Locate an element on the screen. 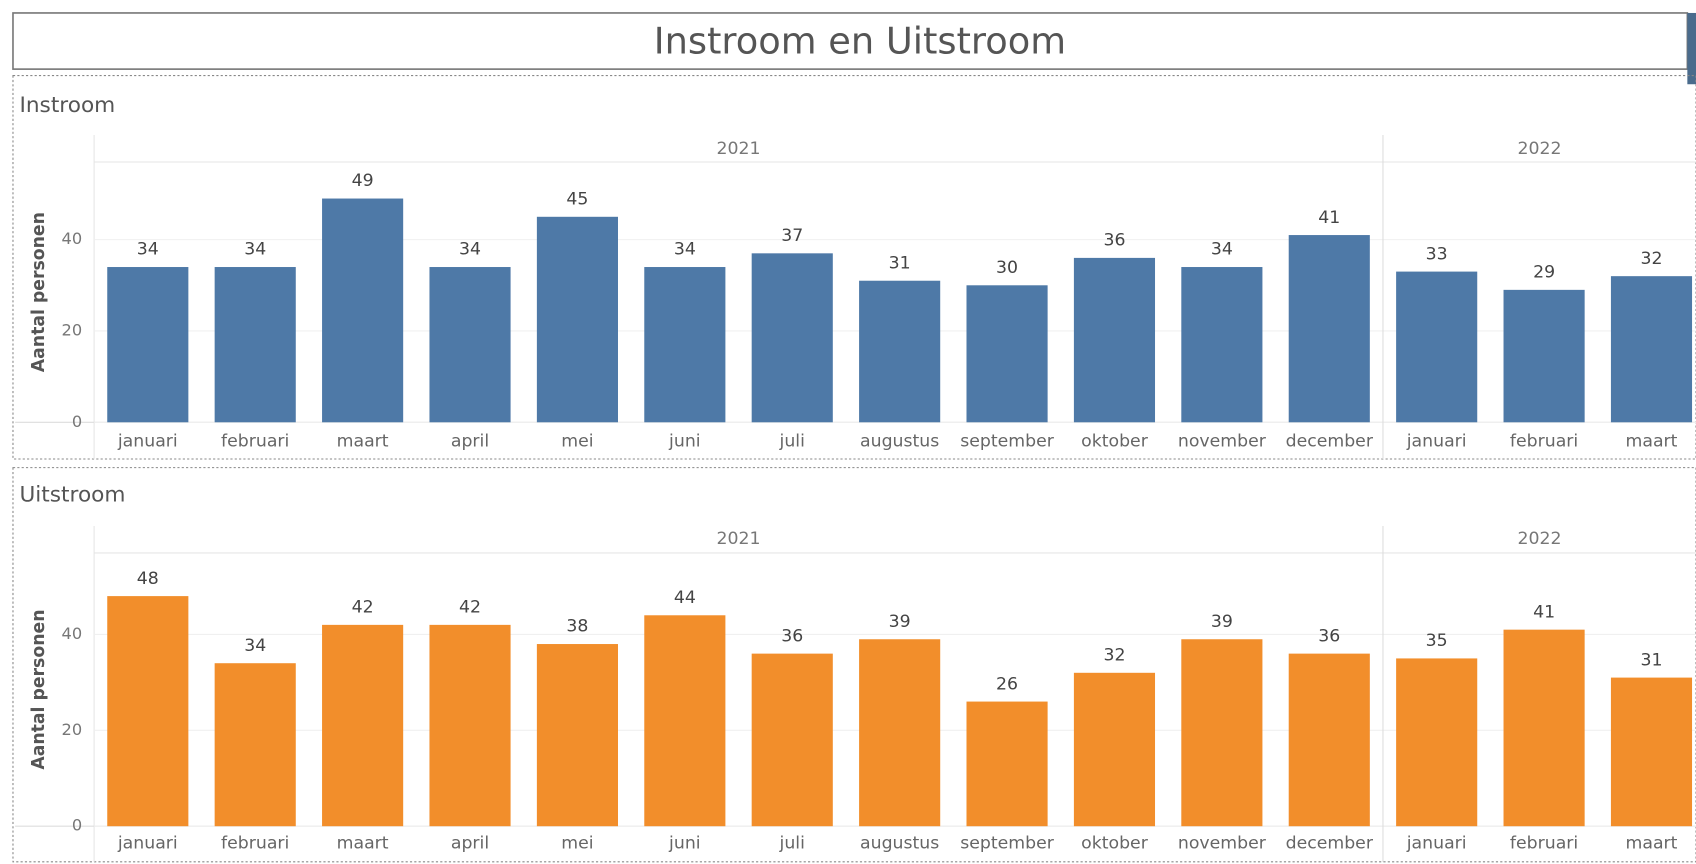 This screenshot has width=1696, height=864. y-tick-label: 0 is located at coordinates (77, 421).